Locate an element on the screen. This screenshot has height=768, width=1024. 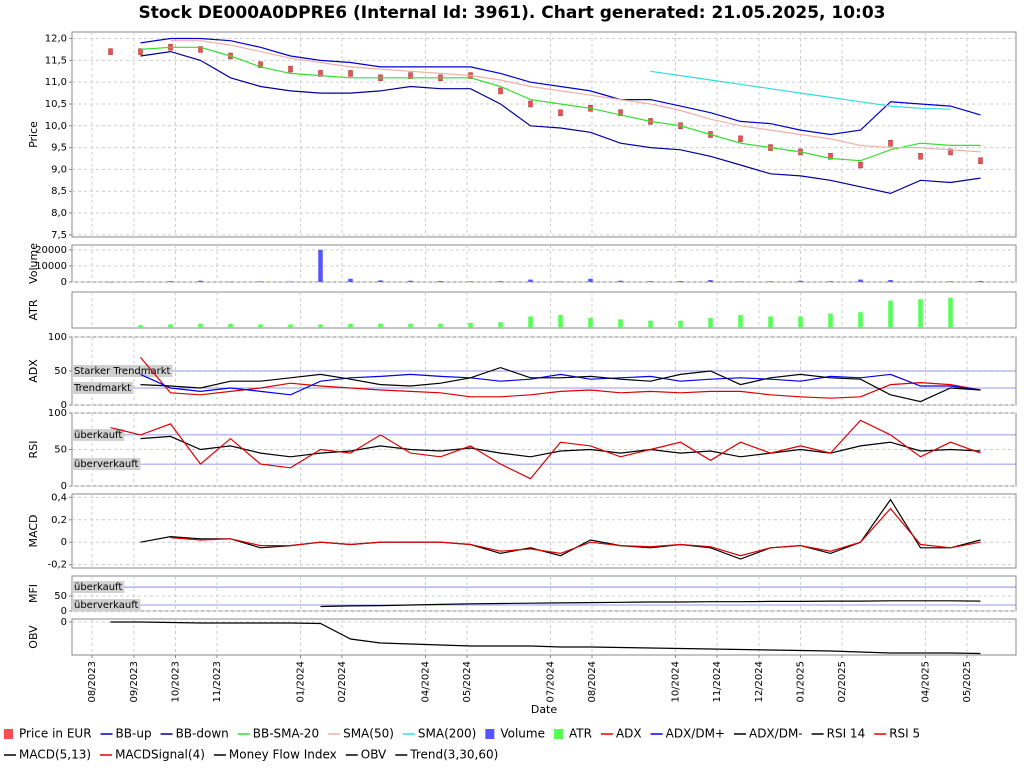
x-axis-label: Date is located at coordinates (544, 709).